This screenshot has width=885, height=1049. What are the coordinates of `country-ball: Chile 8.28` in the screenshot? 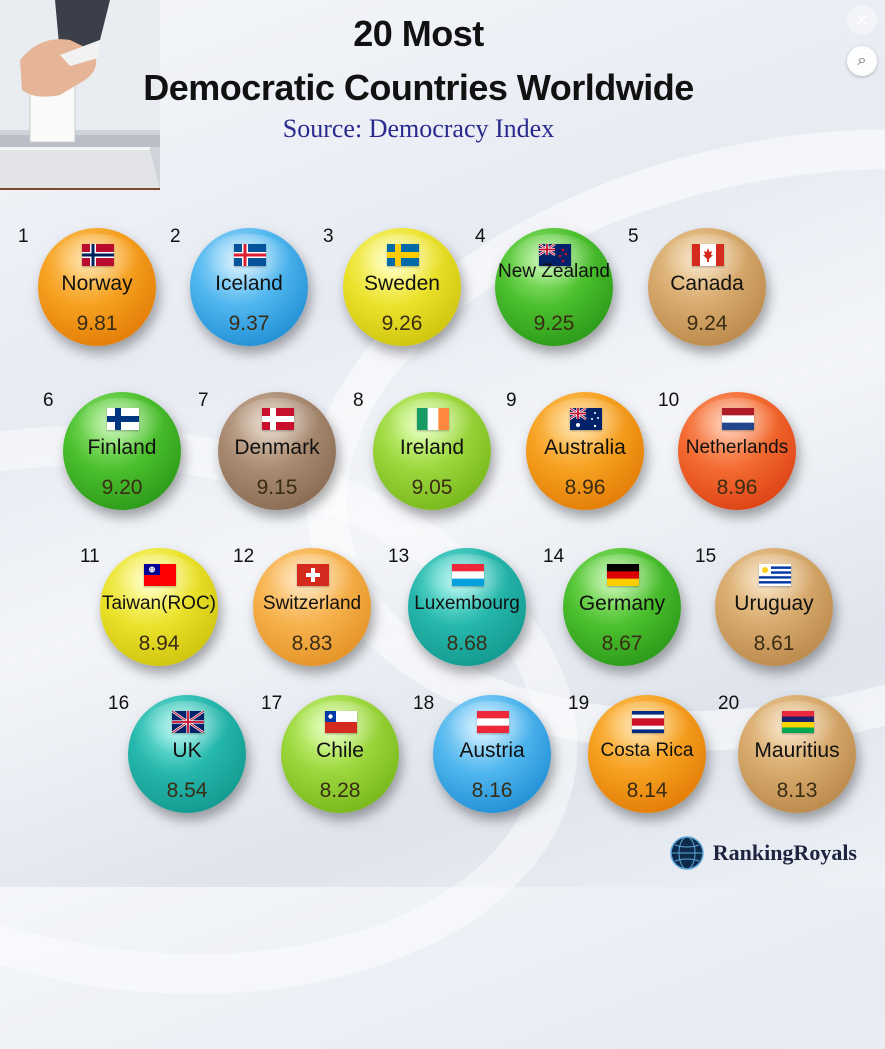 It's located at (340, 754).